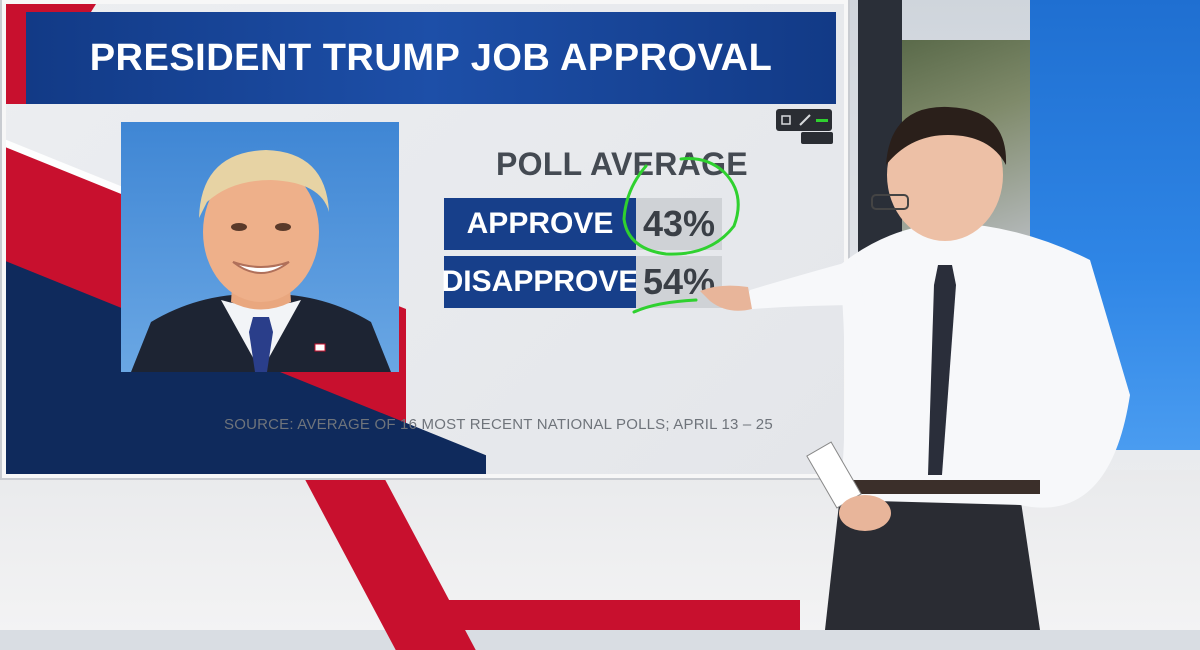 The image size is (1200, 650). Describe the element at coordinates (620, 615) in the screenshot. I see `floor-red-band` at that location.